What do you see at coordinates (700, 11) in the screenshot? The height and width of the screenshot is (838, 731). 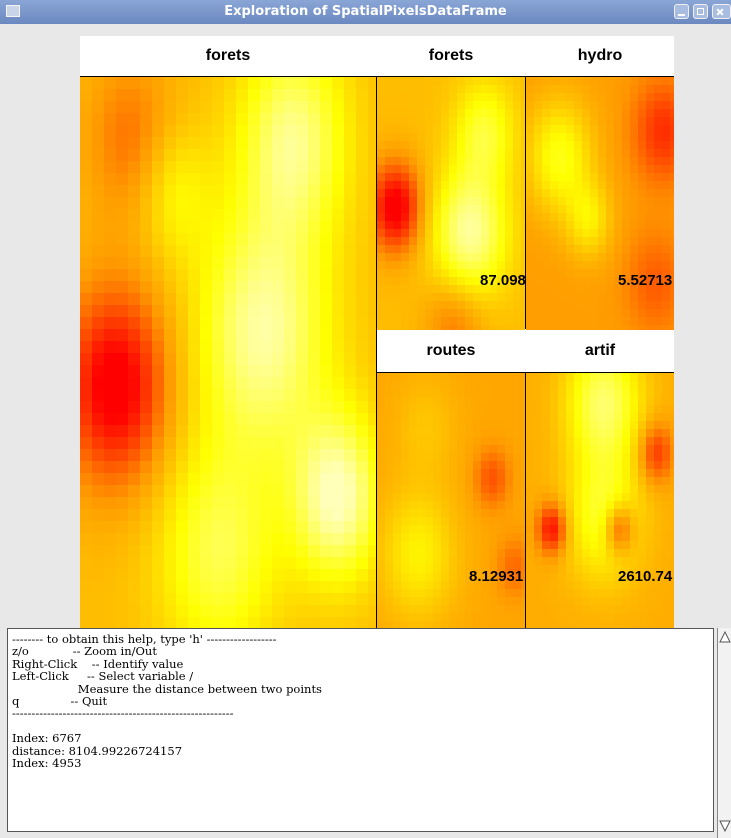 I see `maximize-icon` at bounding box center [700, 11].